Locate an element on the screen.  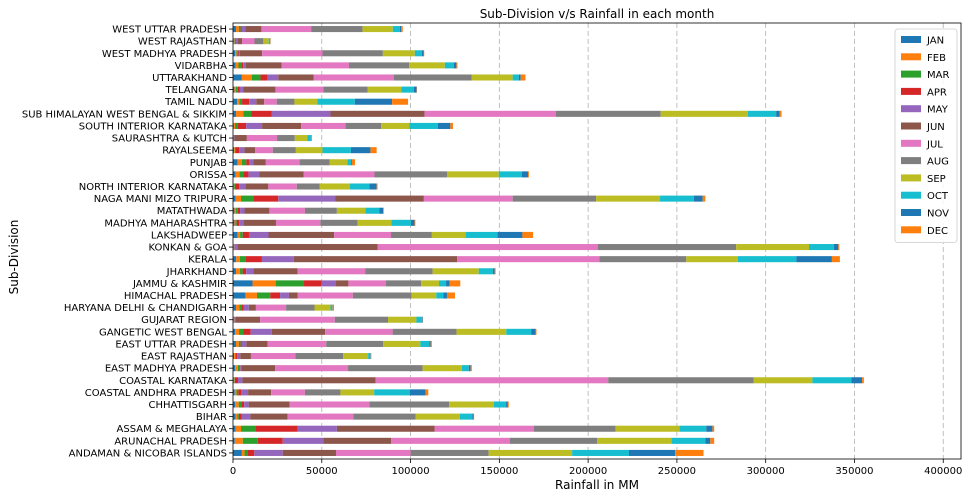
y-tick-label: VIDARBHA is located at coordinates (201, 66).